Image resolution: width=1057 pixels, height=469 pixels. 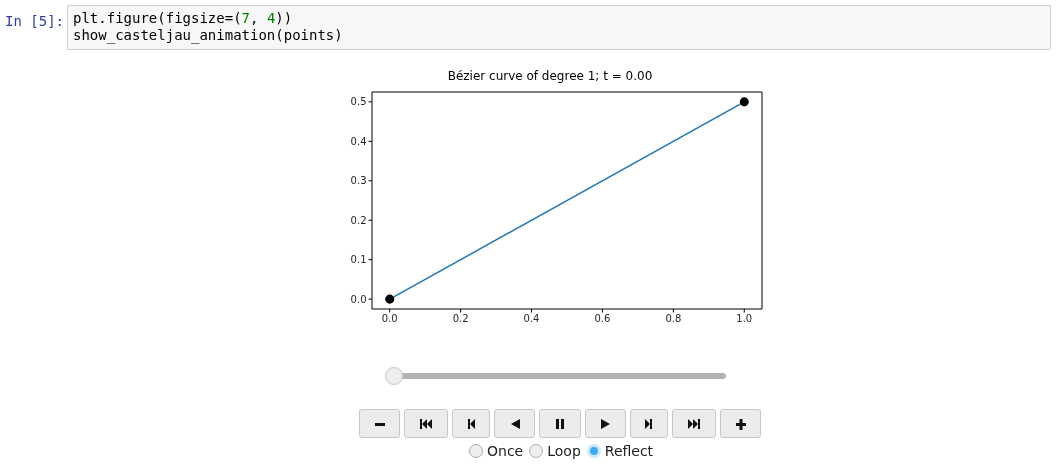 What do you see at coordinates (460, 318) in the screenshot?
I see `x-tick-label: 0.2` at bounding box center [460, 318].